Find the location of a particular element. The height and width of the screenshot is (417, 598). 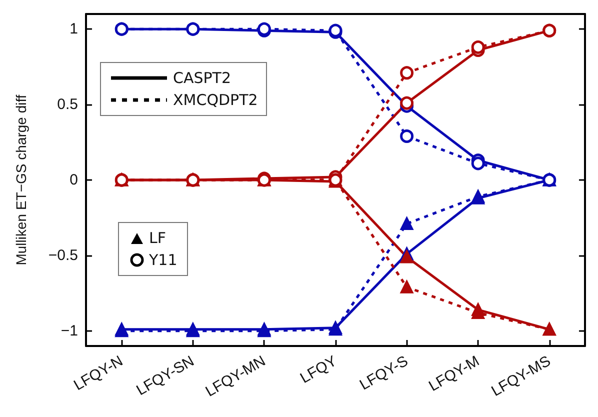

y-tick-label: −0.5 is located at coordinates (63, 255).